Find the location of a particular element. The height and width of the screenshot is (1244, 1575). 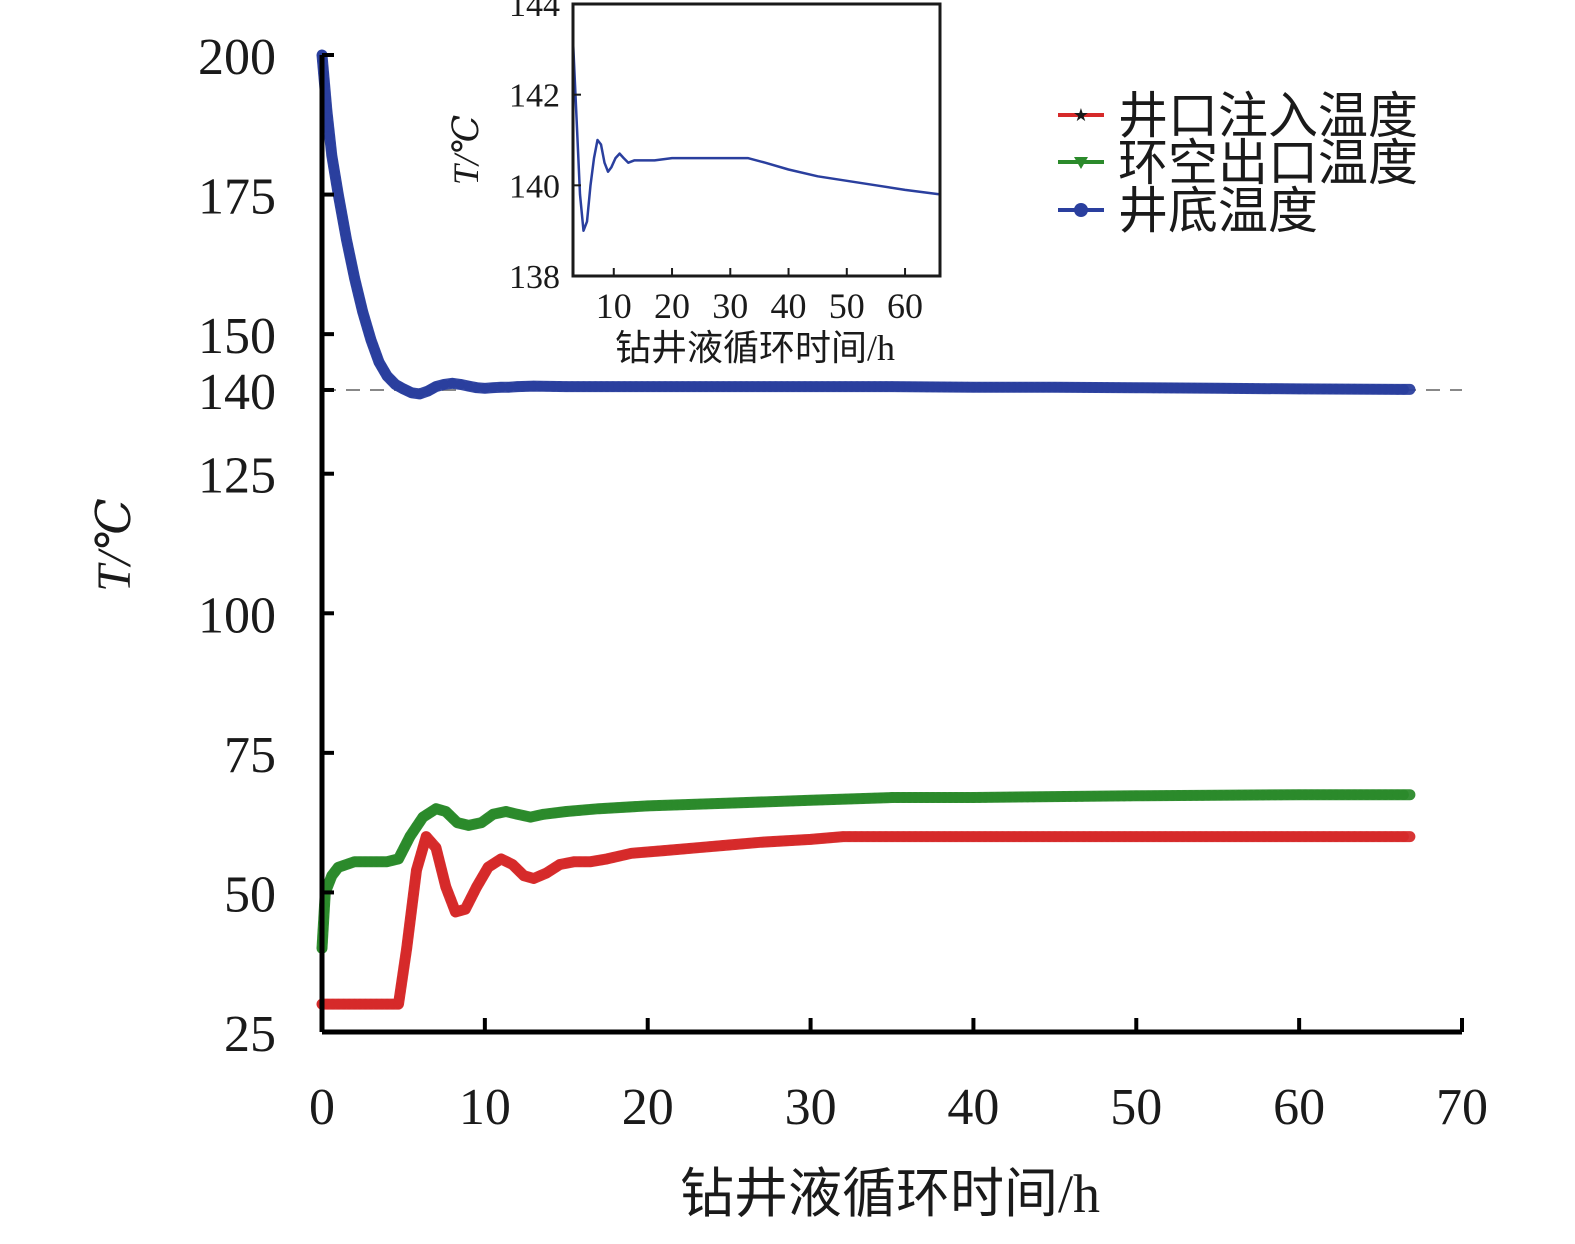

inset-x-tick-label: 40 is located at coordinates (789, 306).